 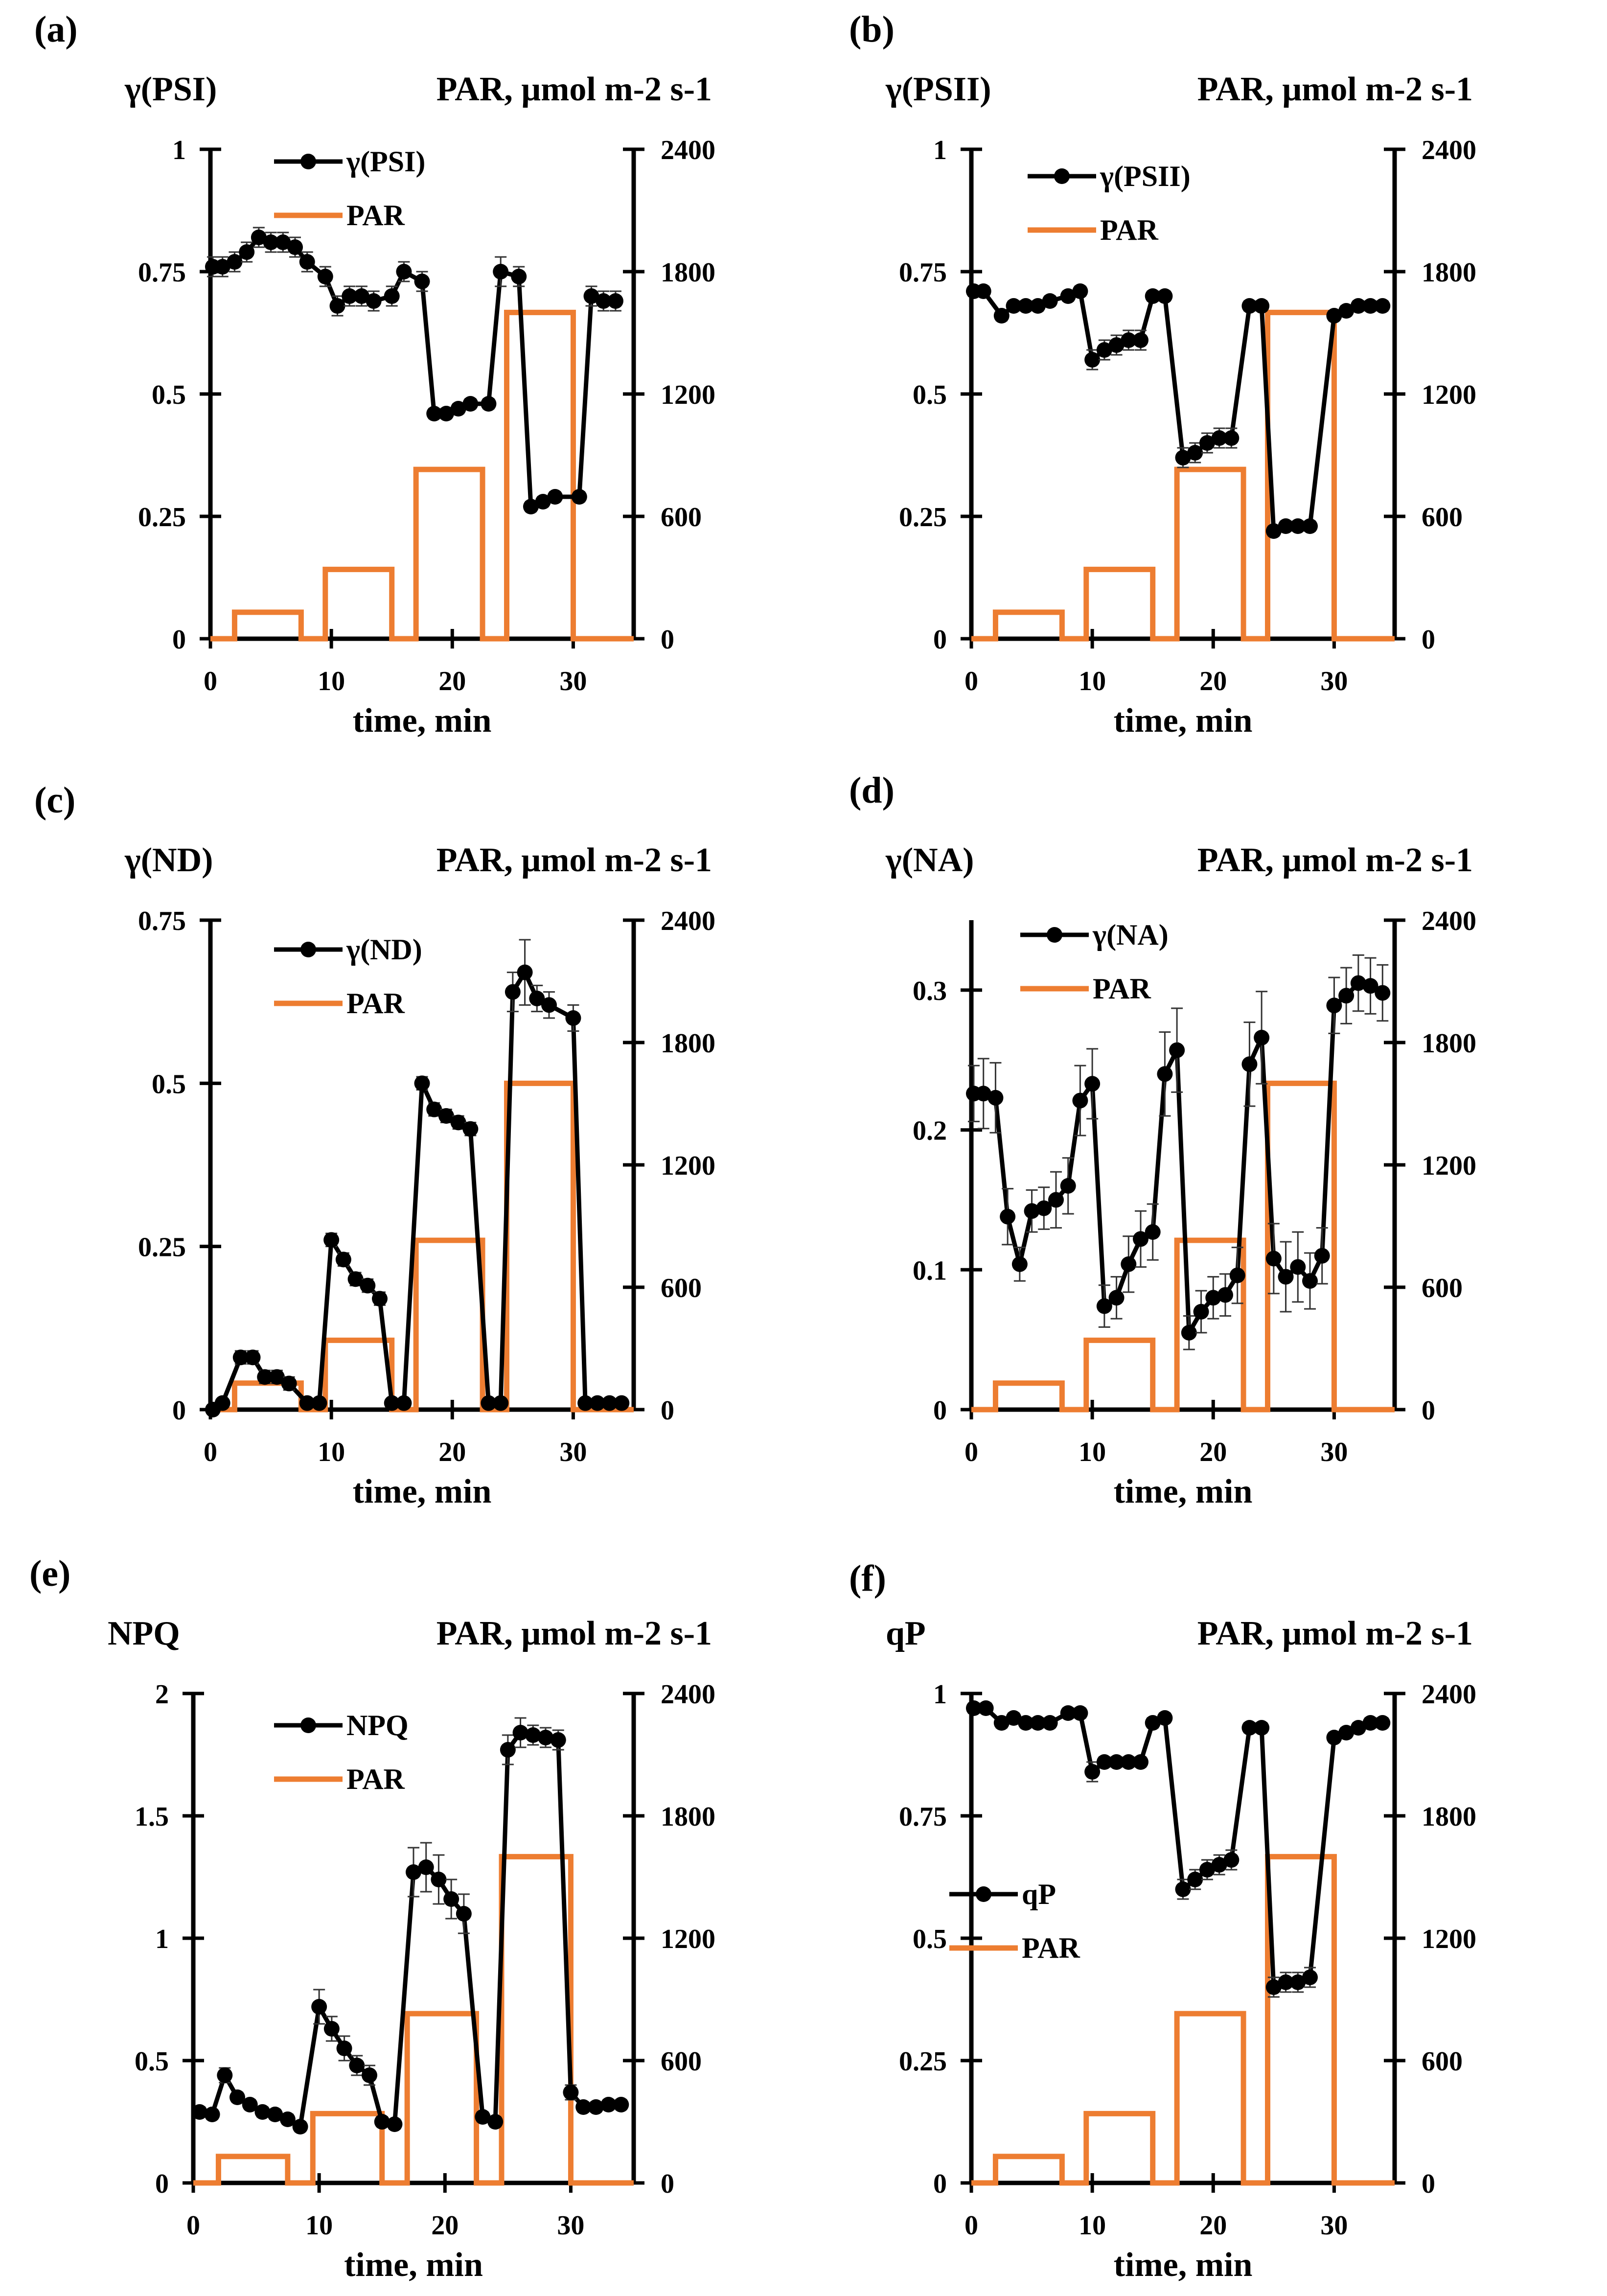 What do you see at coordinates (1094, 962) in the screenshot?
I see `legend: γ(NA) PAR` at bounding box center [1094, 962].